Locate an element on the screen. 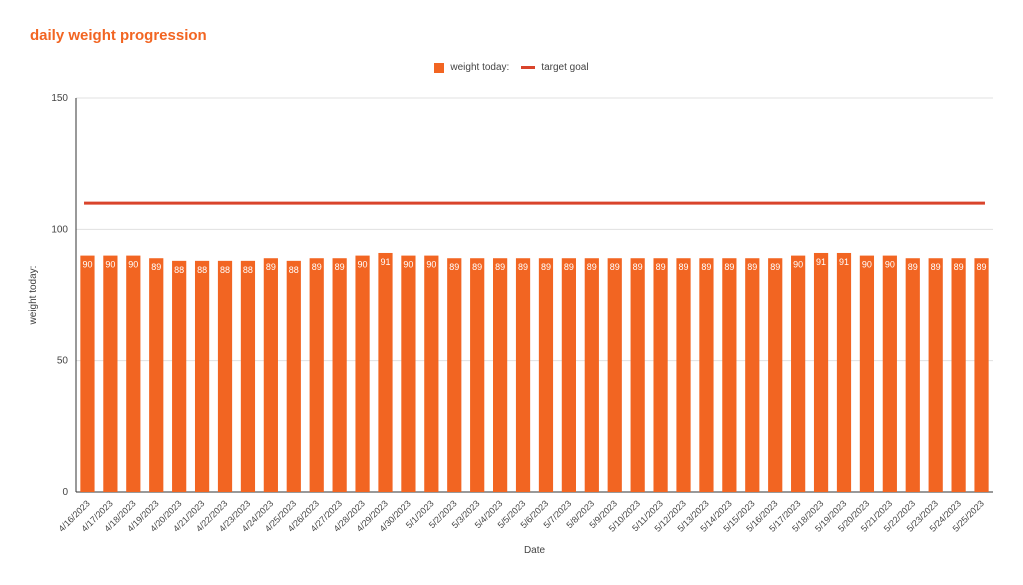 The image size is (1023, 585). chart-title: daily weight progression is located at coordinates (118, 35).